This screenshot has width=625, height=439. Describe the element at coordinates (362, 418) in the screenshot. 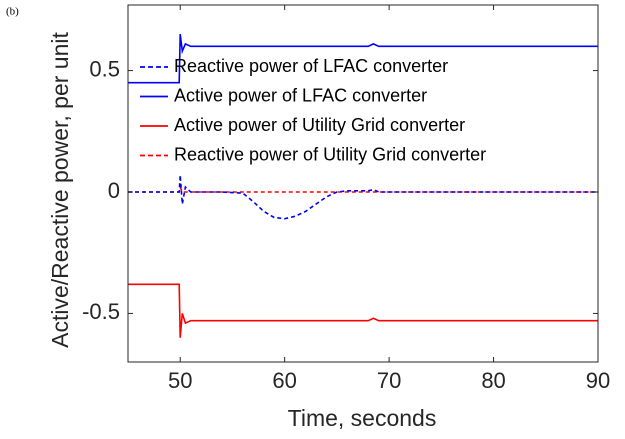

I see `x-axis-label: Time, seconds` at that location.